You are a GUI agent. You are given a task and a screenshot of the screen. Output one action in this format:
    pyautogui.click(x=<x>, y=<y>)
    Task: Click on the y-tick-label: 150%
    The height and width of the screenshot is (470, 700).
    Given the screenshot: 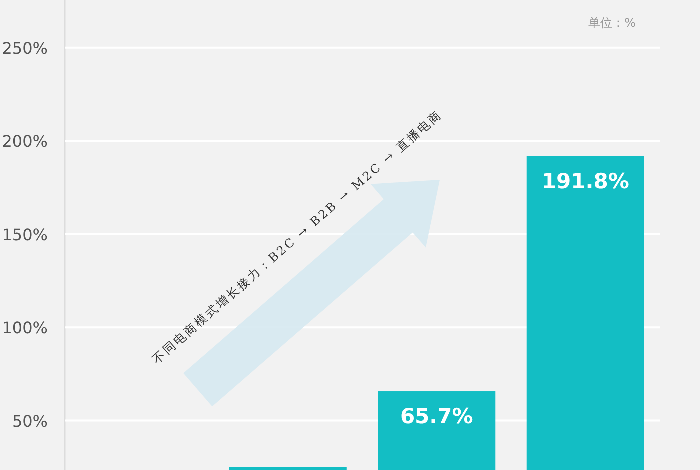 What is the action you would take?
    pyautogui.click(x=25, y=234)
    